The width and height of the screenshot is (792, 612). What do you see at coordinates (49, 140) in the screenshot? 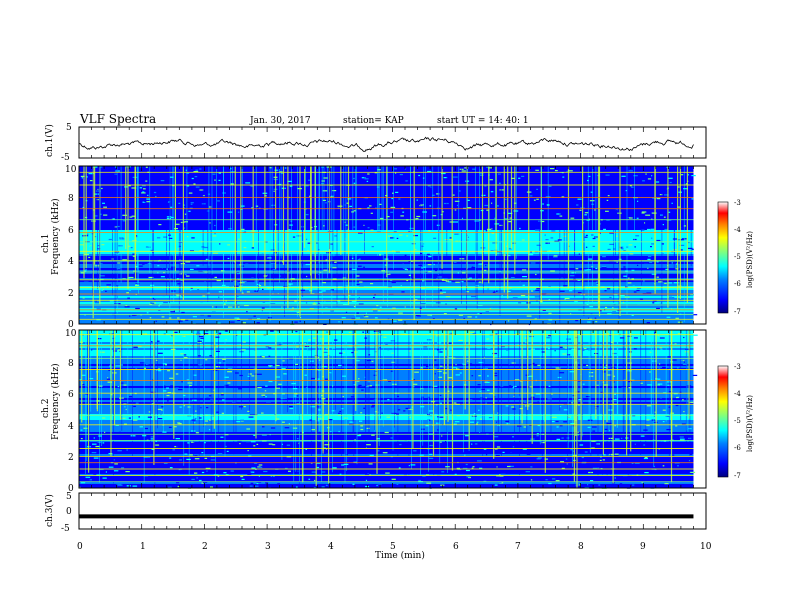
I see `ch1-ylabel: ch.1(V)` at bounding box center [49, 140].